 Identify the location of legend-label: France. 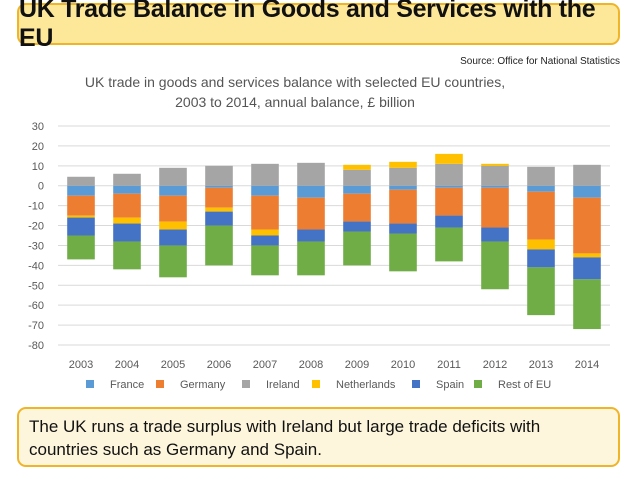
(127, 385).